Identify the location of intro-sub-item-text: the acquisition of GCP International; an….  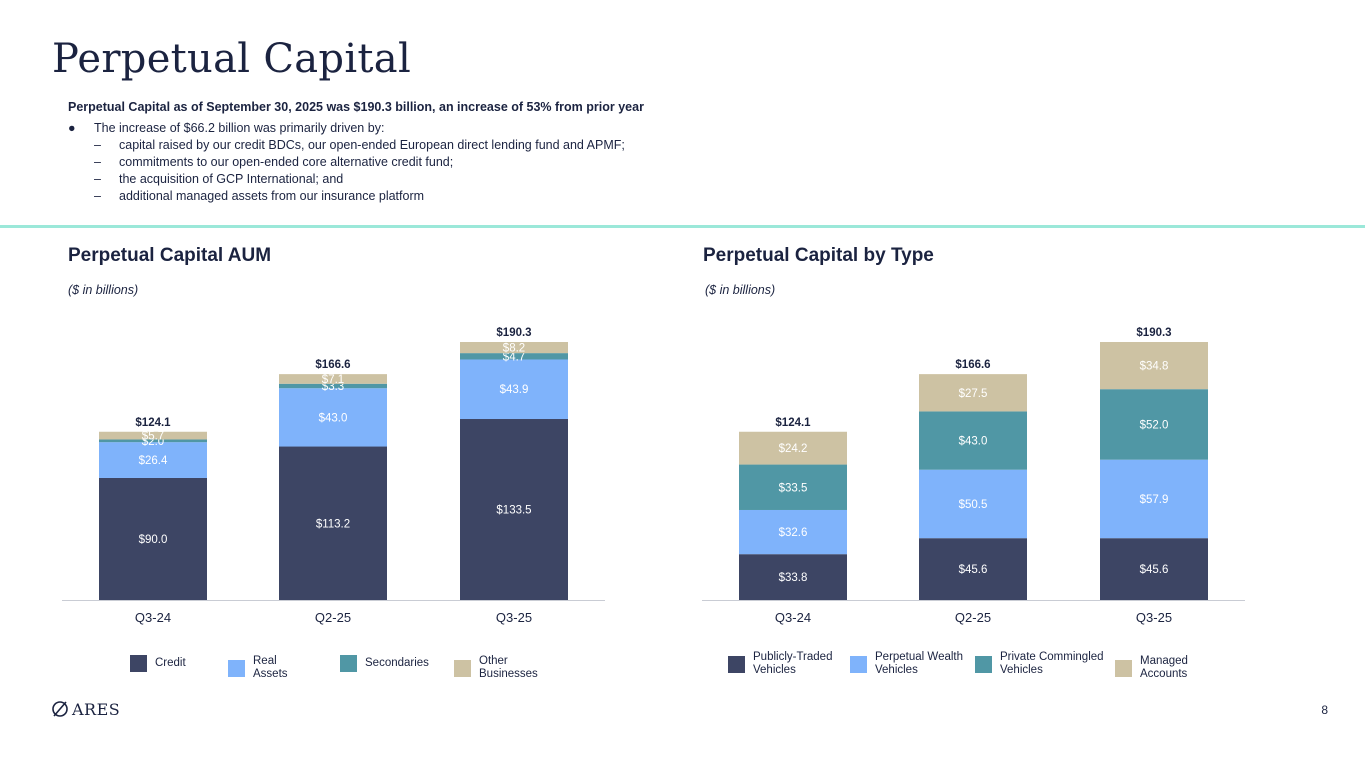
(231, 179).